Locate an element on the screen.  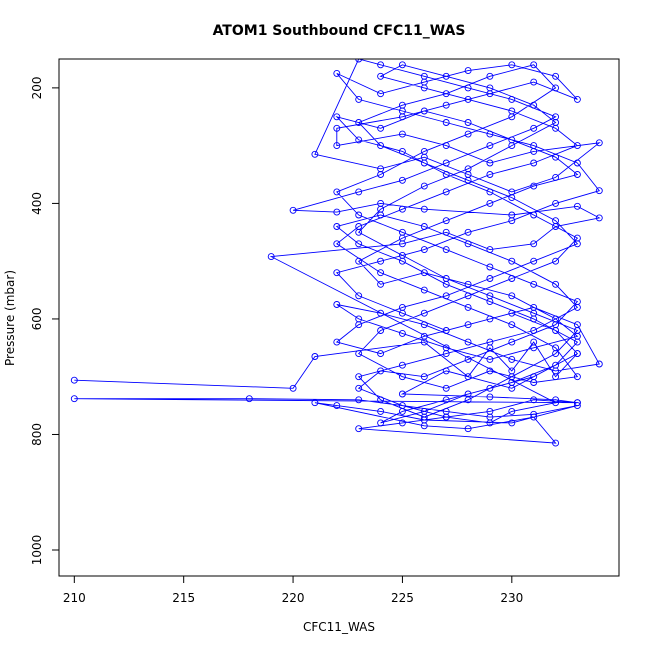
x-tick-label: 220 is located at coordinates (293, 598).